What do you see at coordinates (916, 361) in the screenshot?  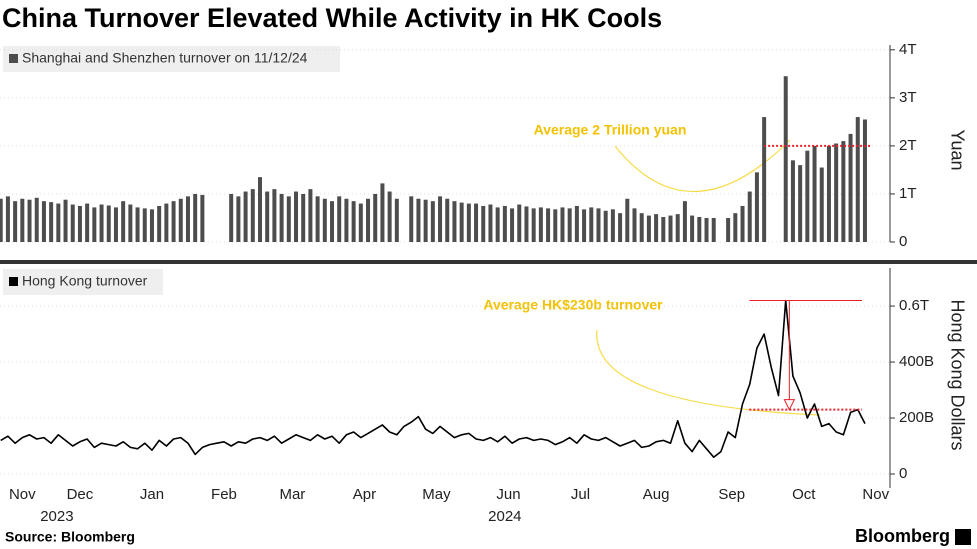 I see `y-tick-label: 400B` at bounding box center [916, 361].